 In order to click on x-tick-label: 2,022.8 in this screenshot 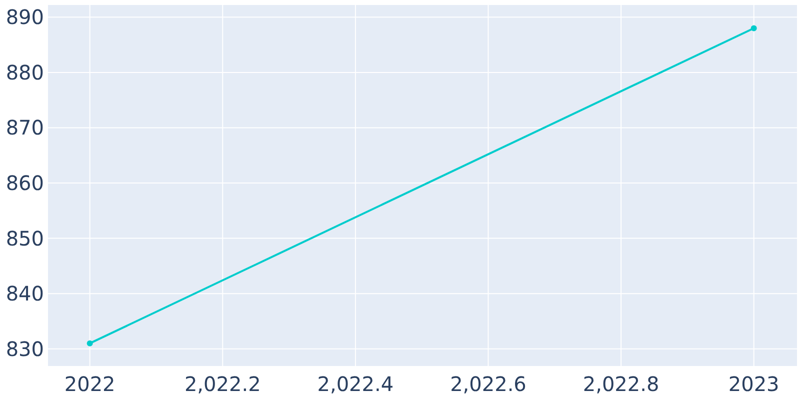, I will do `click(621, 384)`.